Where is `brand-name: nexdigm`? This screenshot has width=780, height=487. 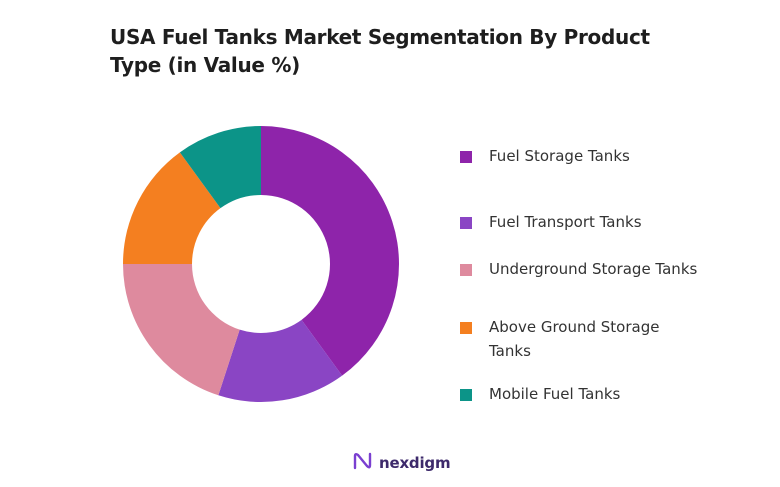
brand-name: nexdigm is located at coordinates (415, 463).